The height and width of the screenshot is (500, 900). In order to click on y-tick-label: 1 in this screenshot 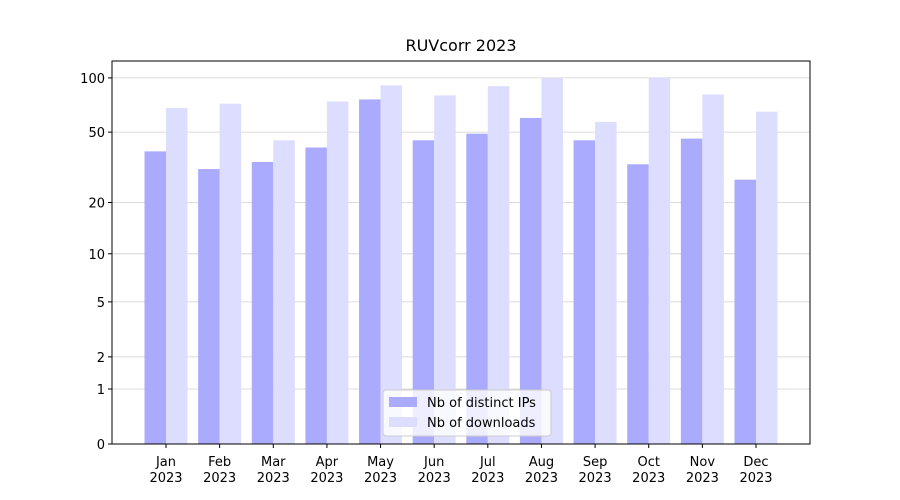, I will do `click(101, 390)`.